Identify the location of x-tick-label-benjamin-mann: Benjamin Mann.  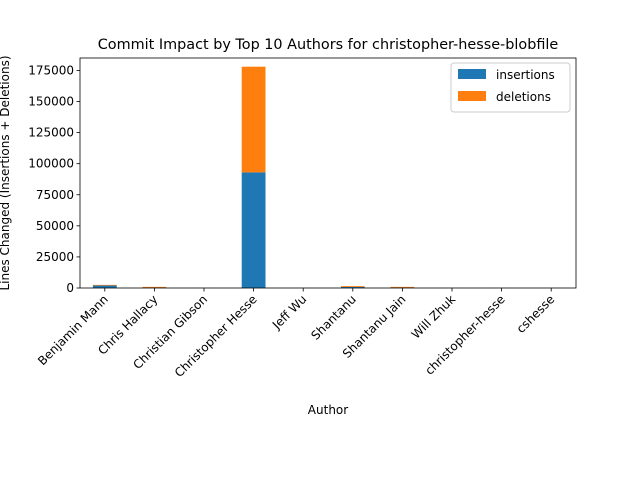
(73, 330).